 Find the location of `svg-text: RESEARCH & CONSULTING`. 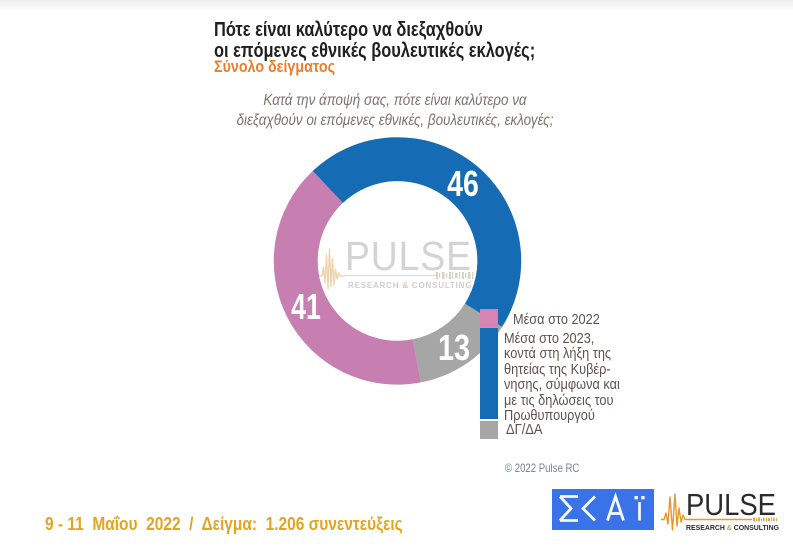

svg-text: RESEARCH & CONSULTING is located at coordinates (732, 527).